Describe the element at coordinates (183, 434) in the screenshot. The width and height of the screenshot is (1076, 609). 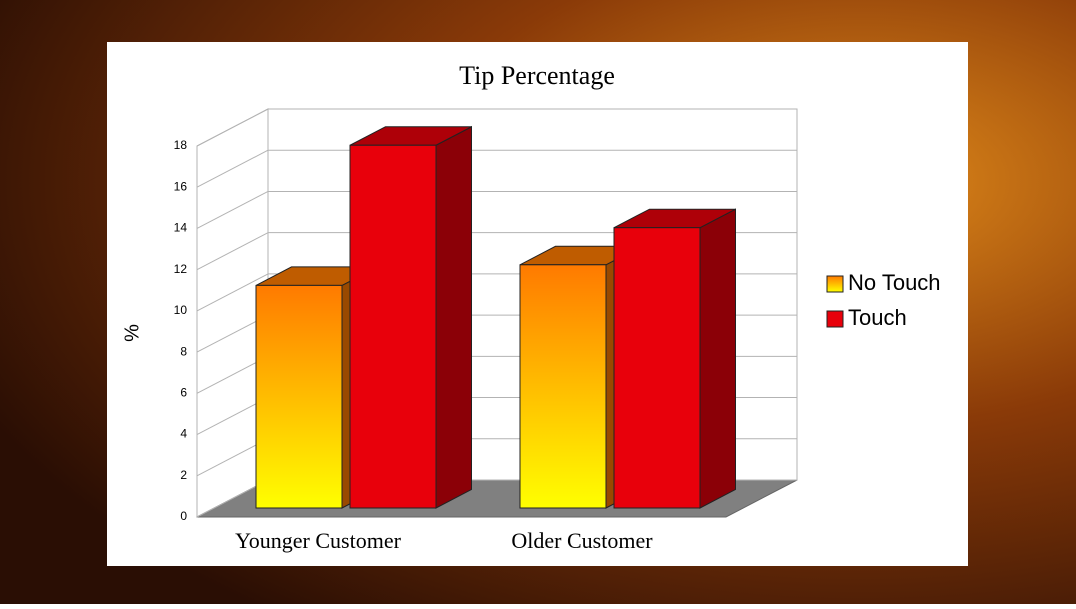
I see `y-tick-label: 4` at that location.